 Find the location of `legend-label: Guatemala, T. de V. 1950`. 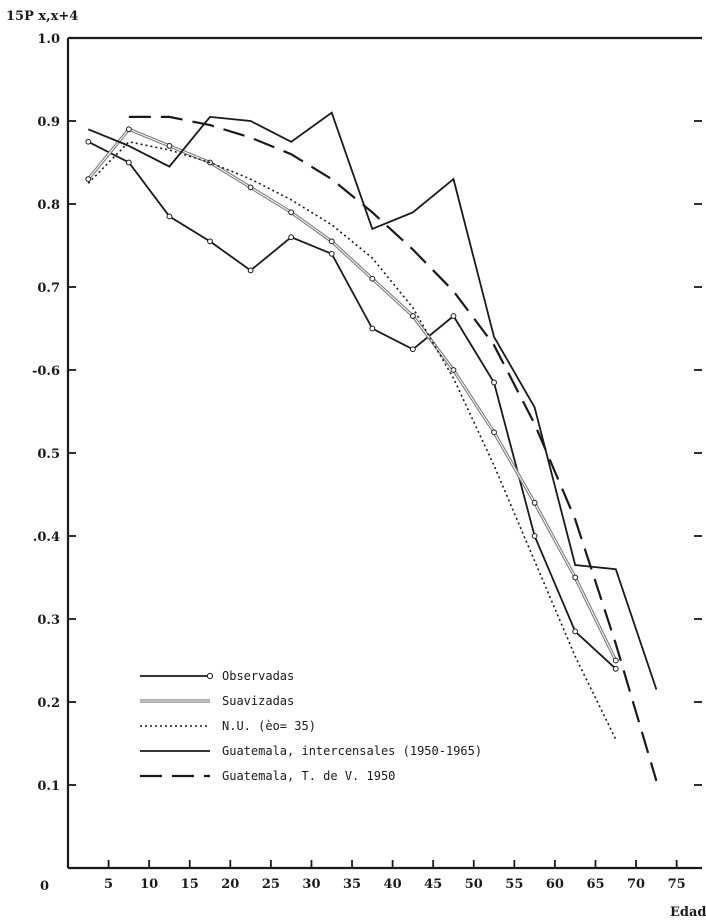

legend-label: Guatemala, T. de V. 1950 is located at coordinates (308, 776).